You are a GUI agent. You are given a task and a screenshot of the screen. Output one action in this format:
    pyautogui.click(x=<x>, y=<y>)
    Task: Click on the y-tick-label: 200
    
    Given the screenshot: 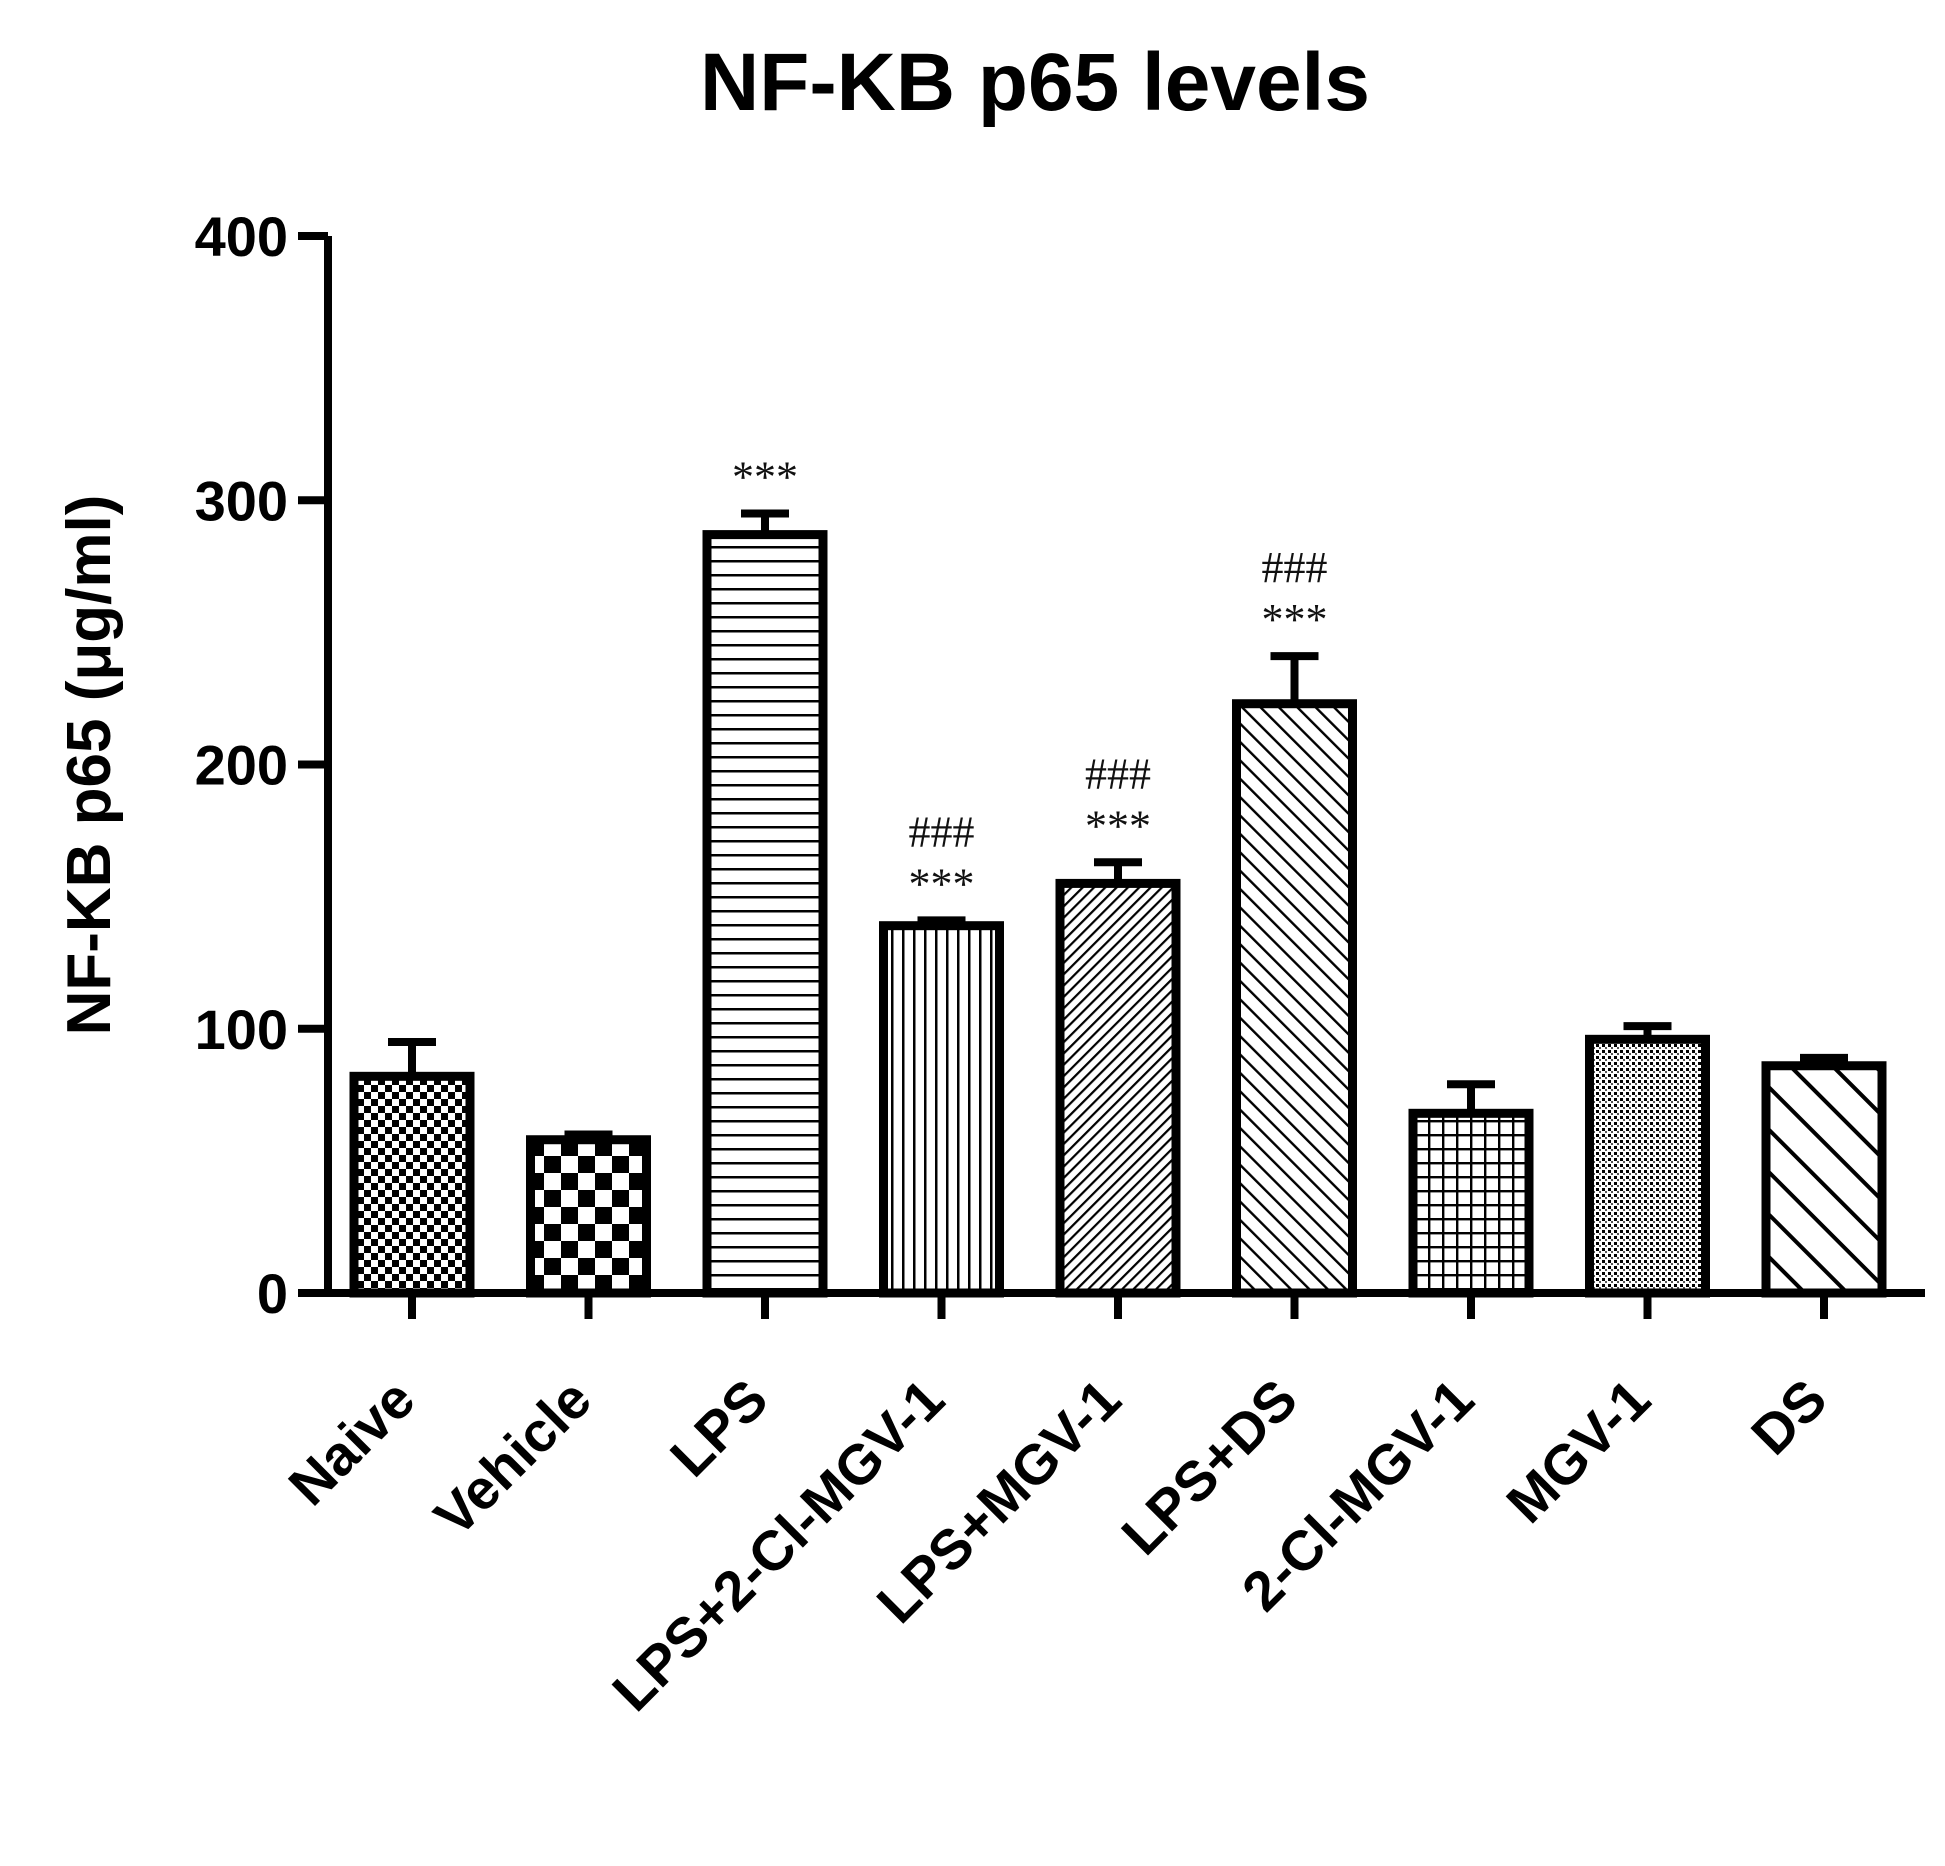 What is the action you would take?
    pyautogui.click(x=241, y=765)
    